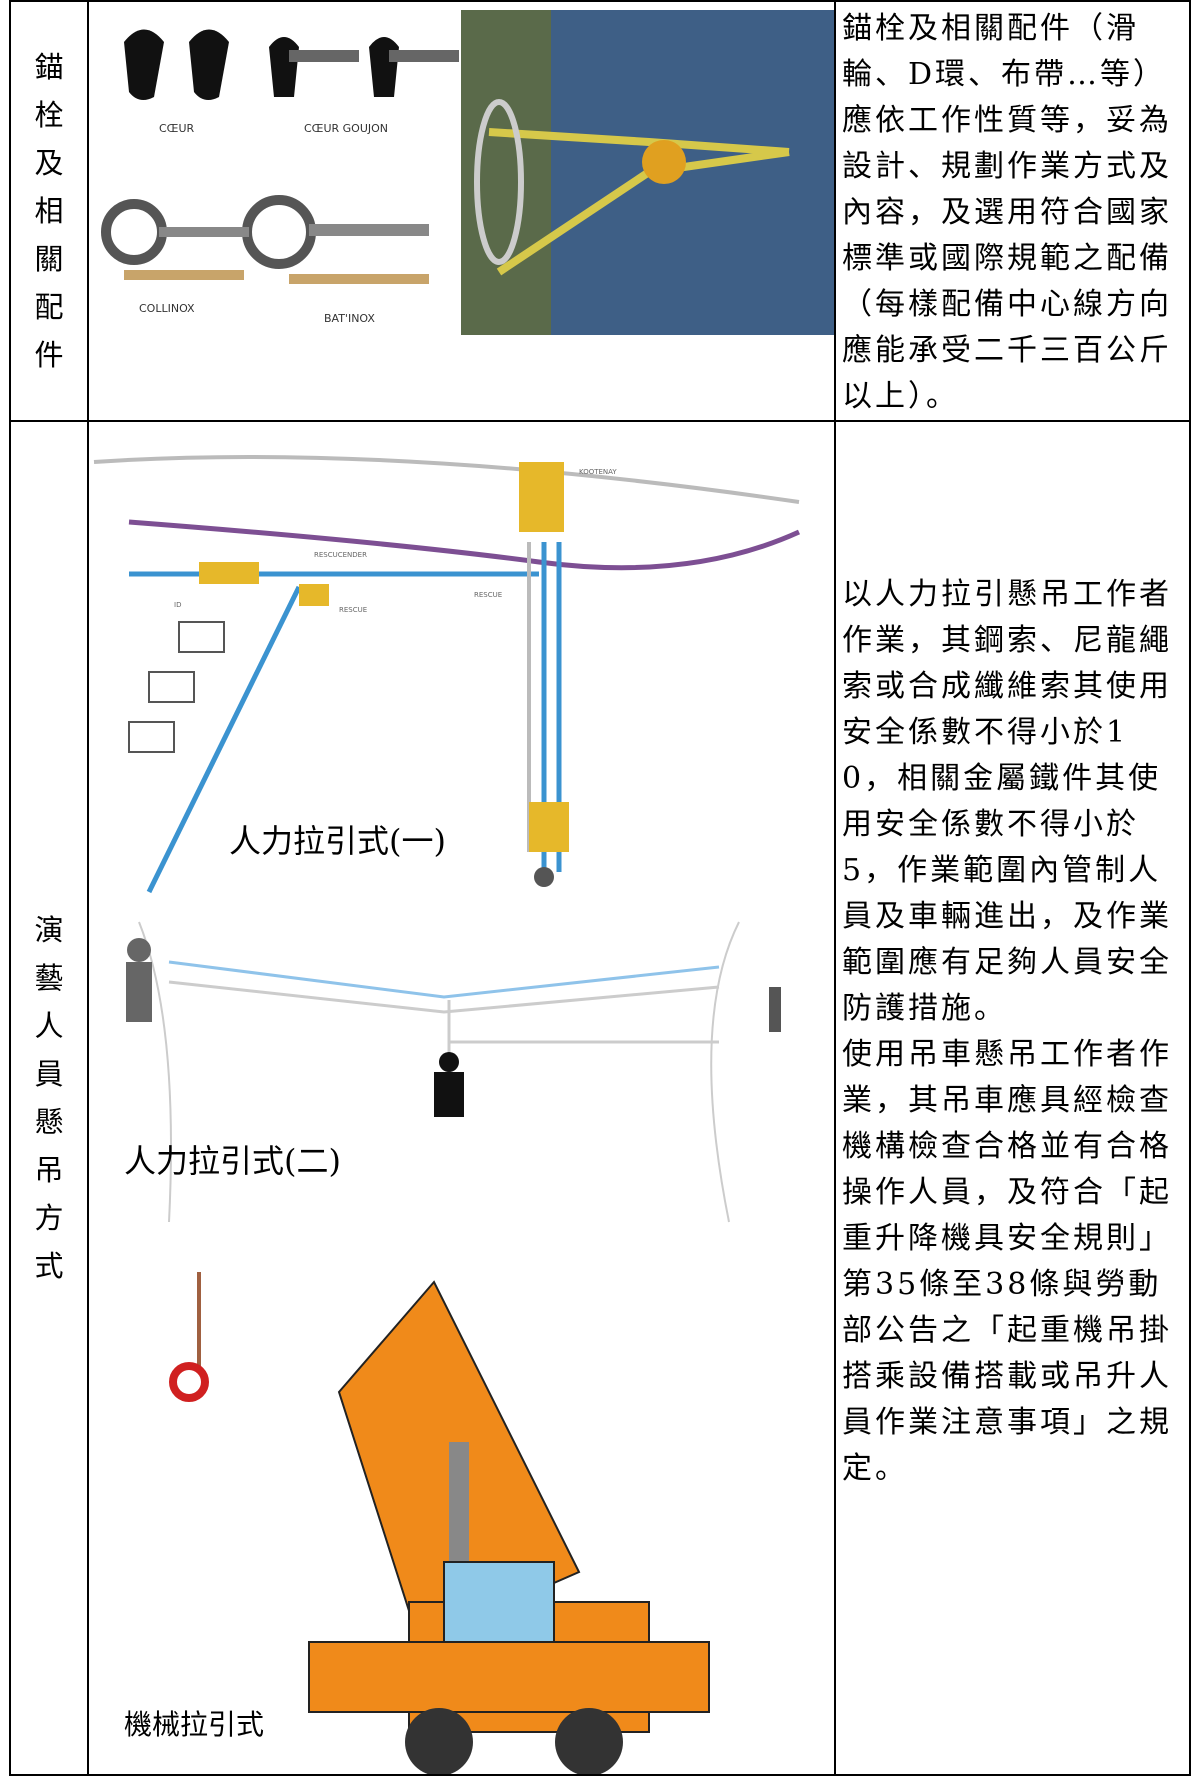 This screenshot has height=1778, width=1193. What do you see at coordinates (49, 259) in the screenshot?
I see `label-char: 關` at bounding box center [49, 259].